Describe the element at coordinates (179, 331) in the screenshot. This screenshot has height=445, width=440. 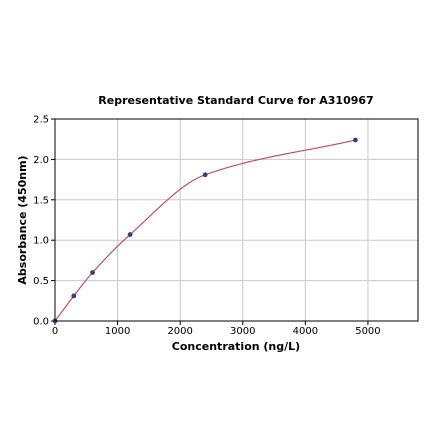
I see `x-tick-label: 2000` at that location.